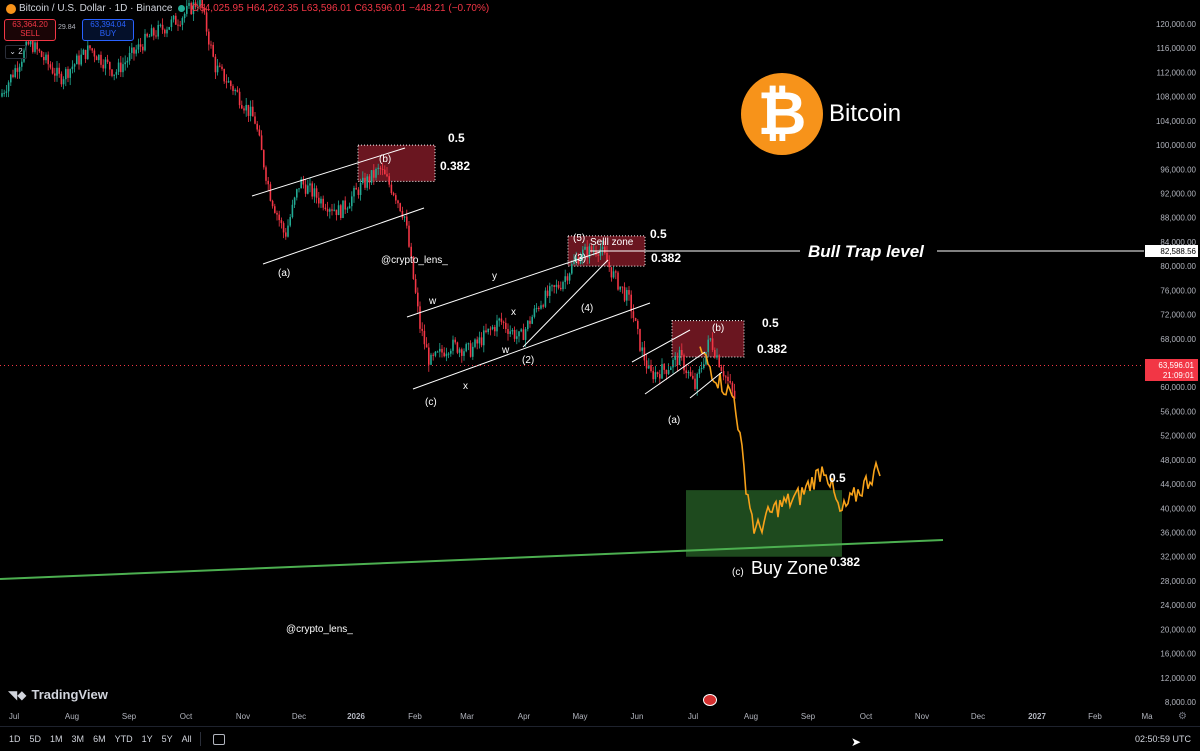 The image size is (1200, 751). What do you see at coordinates (790, 441) in the screenshot?
I see `projection-line` at bounding box center [790, 441].